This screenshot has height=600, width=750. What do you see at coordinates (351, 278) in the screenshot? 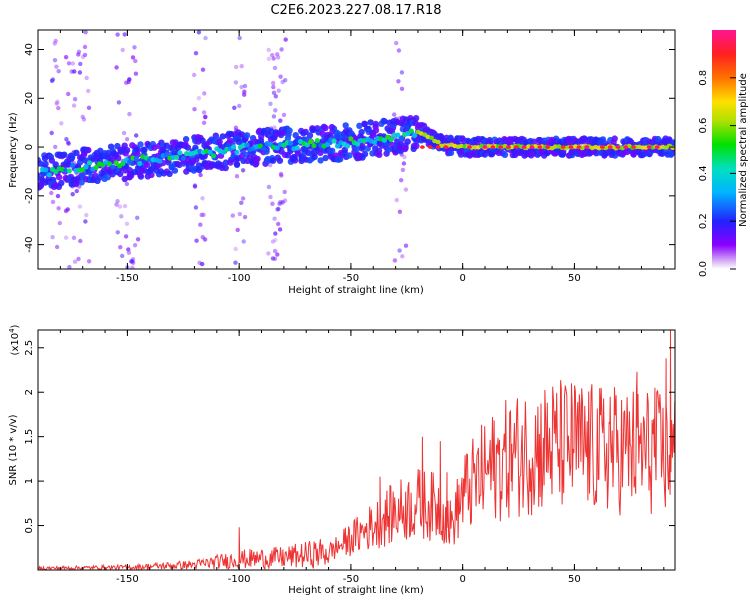
I see `x-tick-label: -50` at bounding box center [351, 278].